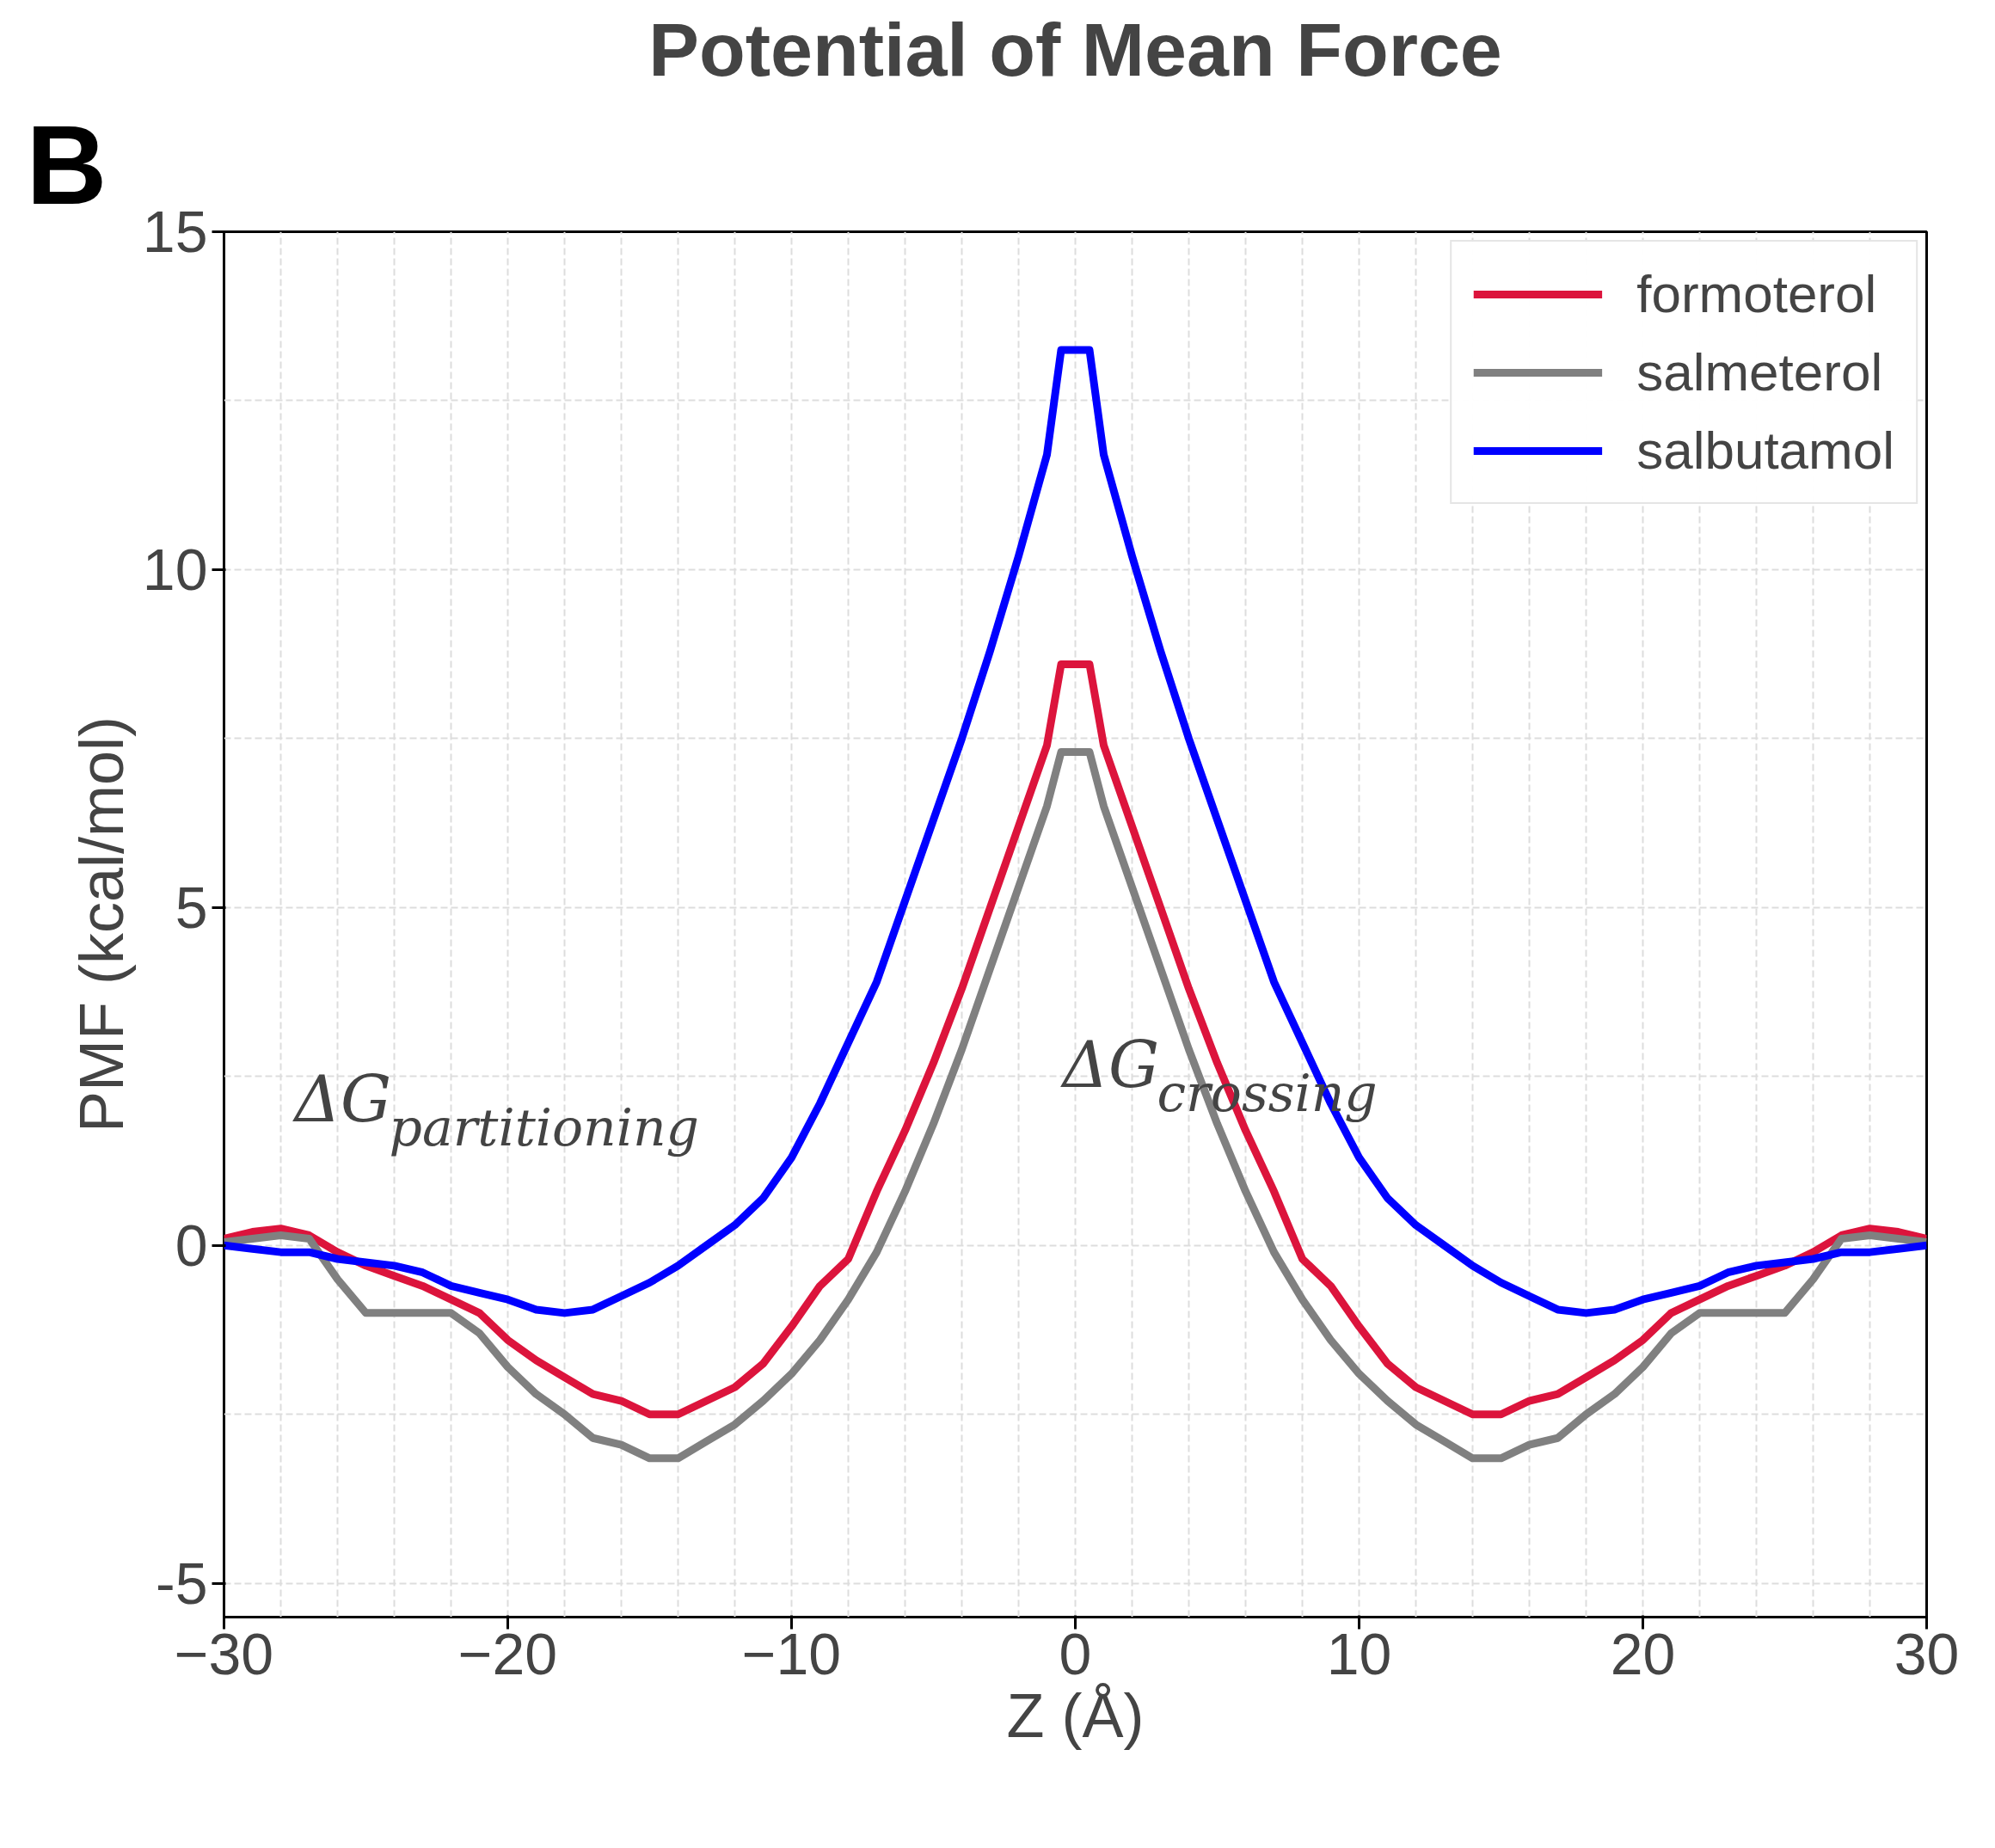 Image resolution: width=1995 pixels, height=1848 pixels. I want to click on y-tick-label: 5, so click(191, 907).